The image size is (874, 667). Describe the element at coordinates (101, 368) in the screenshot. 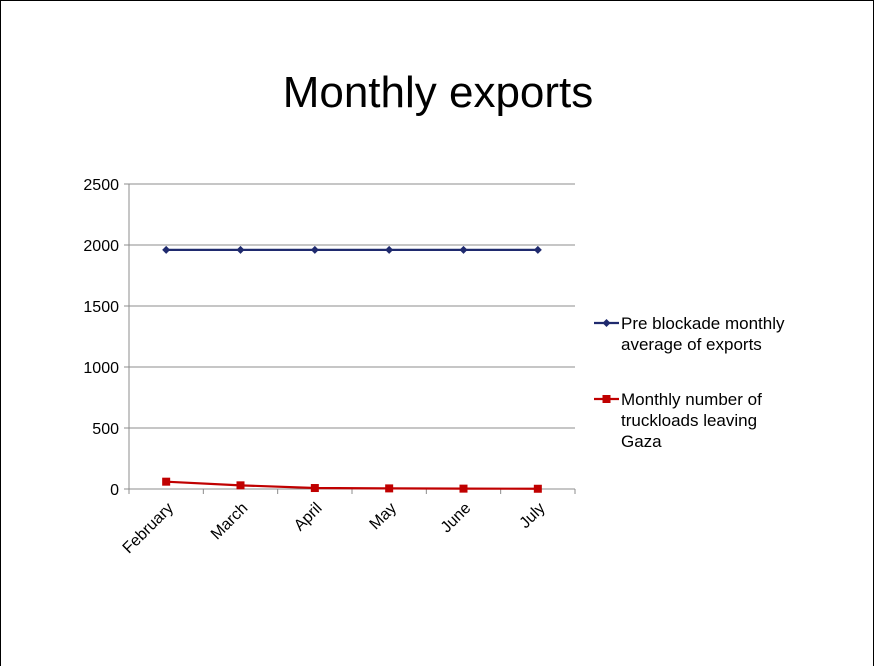

I see `y-tick-label: 1000` at that location.